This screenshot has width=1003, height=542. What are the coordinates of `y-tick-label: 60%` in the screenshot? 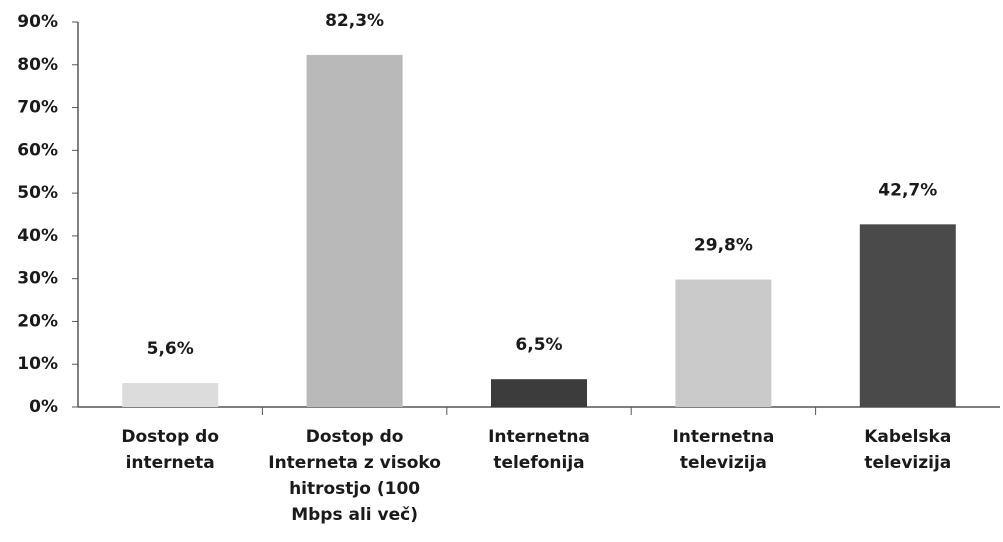 It's located at (37, 150).